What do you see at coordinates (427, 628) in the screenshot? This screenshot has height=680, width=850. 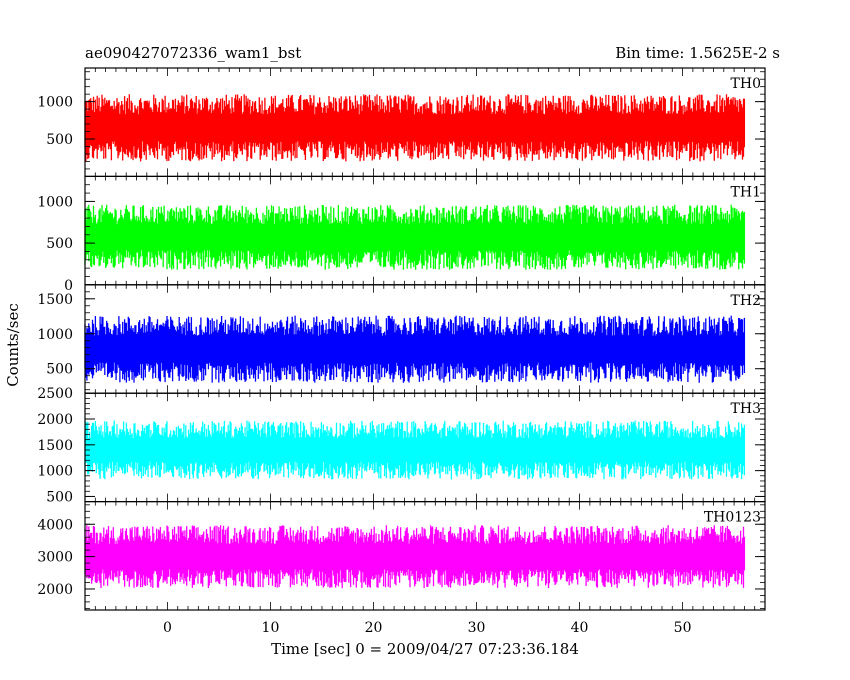 I see `x-axis: 0 10 20 30 40 50` at bounding box center [427, 628].